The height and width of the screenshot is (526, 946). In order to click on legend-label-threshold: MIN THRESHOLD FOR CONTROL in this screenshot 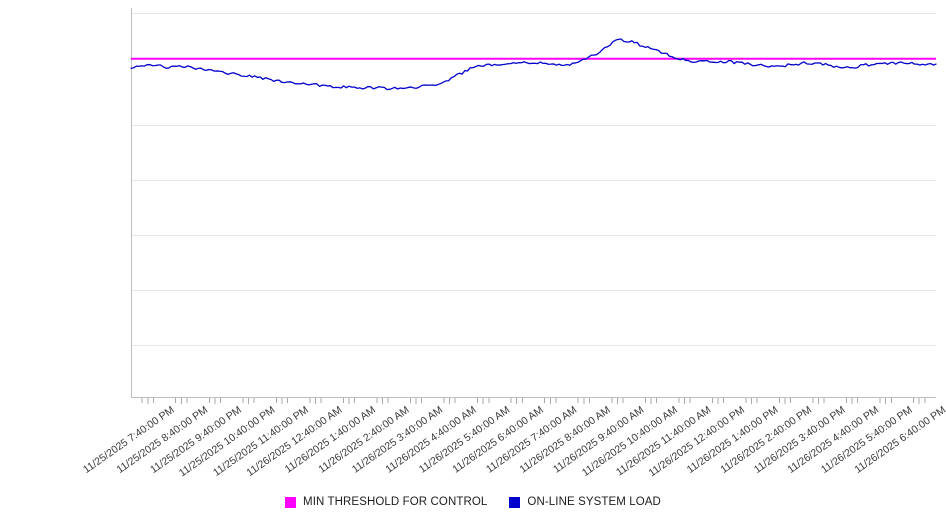, I will do `click(395, 502)`.